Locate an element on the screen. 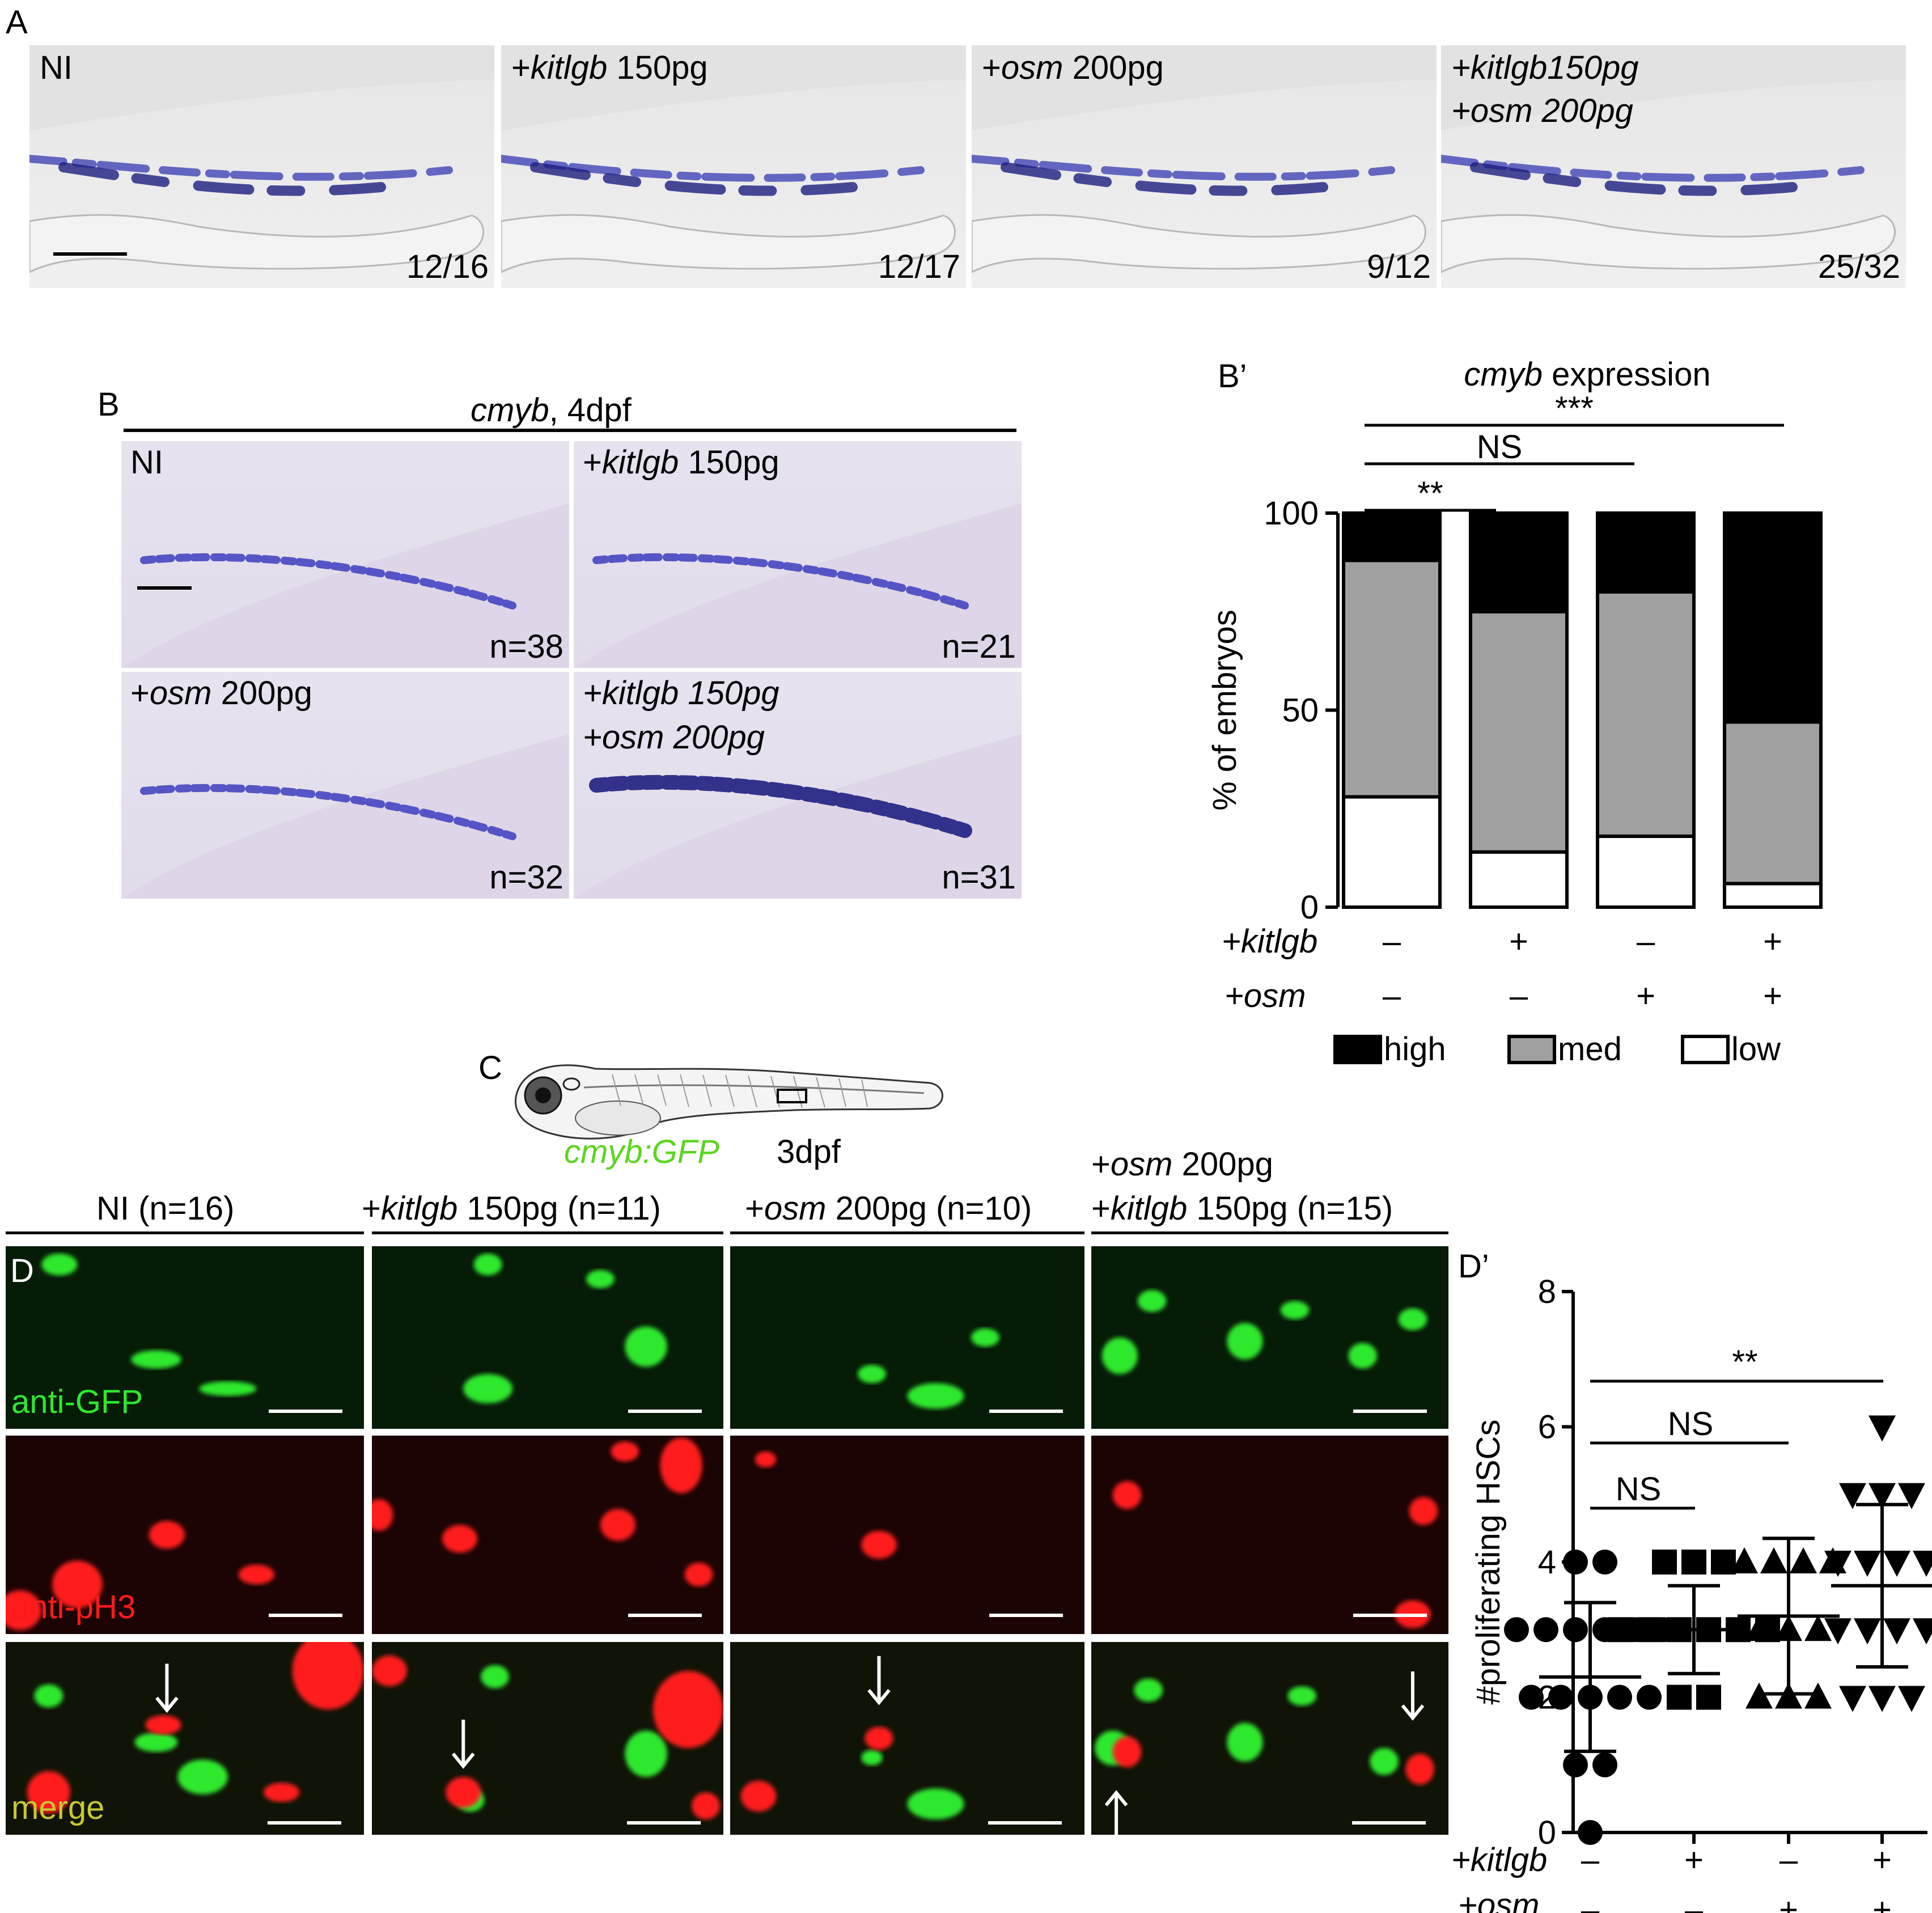 This screenshot has width=1932, height=1913. chart-b-row-label: +osm is located at coordinates (1265, 995).